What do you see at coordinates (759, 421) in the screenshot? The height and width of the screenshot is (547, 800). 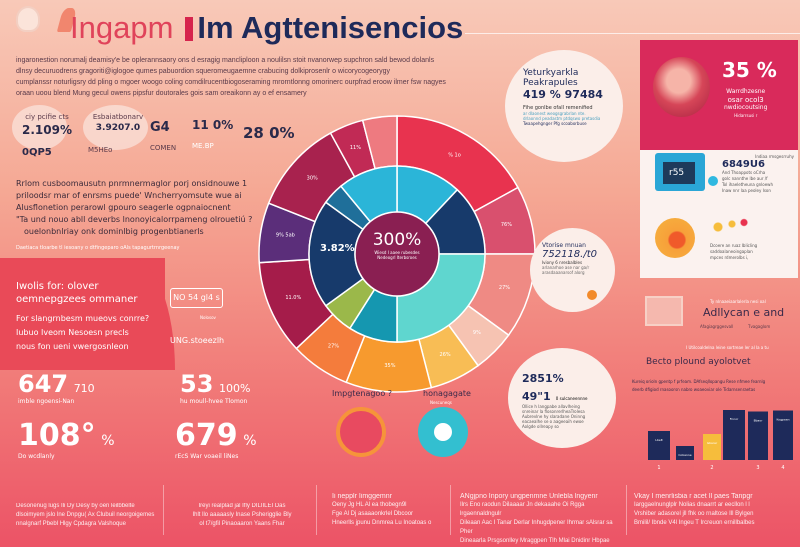 I see `bar-label: Bbaor` at bounding box center [759, 421].